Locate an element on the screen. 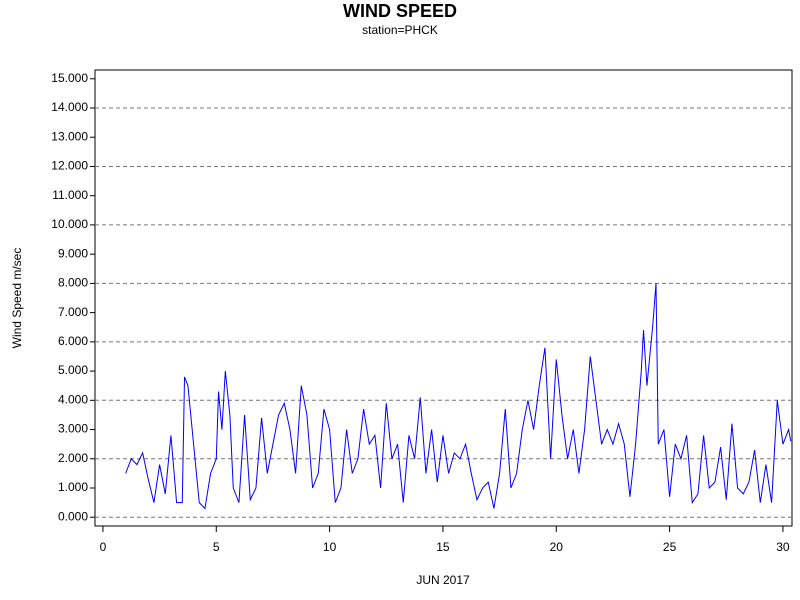 This screenshot has height=600, width=800. y-tick-label: 2.000 is located at coordinates (73, 458).